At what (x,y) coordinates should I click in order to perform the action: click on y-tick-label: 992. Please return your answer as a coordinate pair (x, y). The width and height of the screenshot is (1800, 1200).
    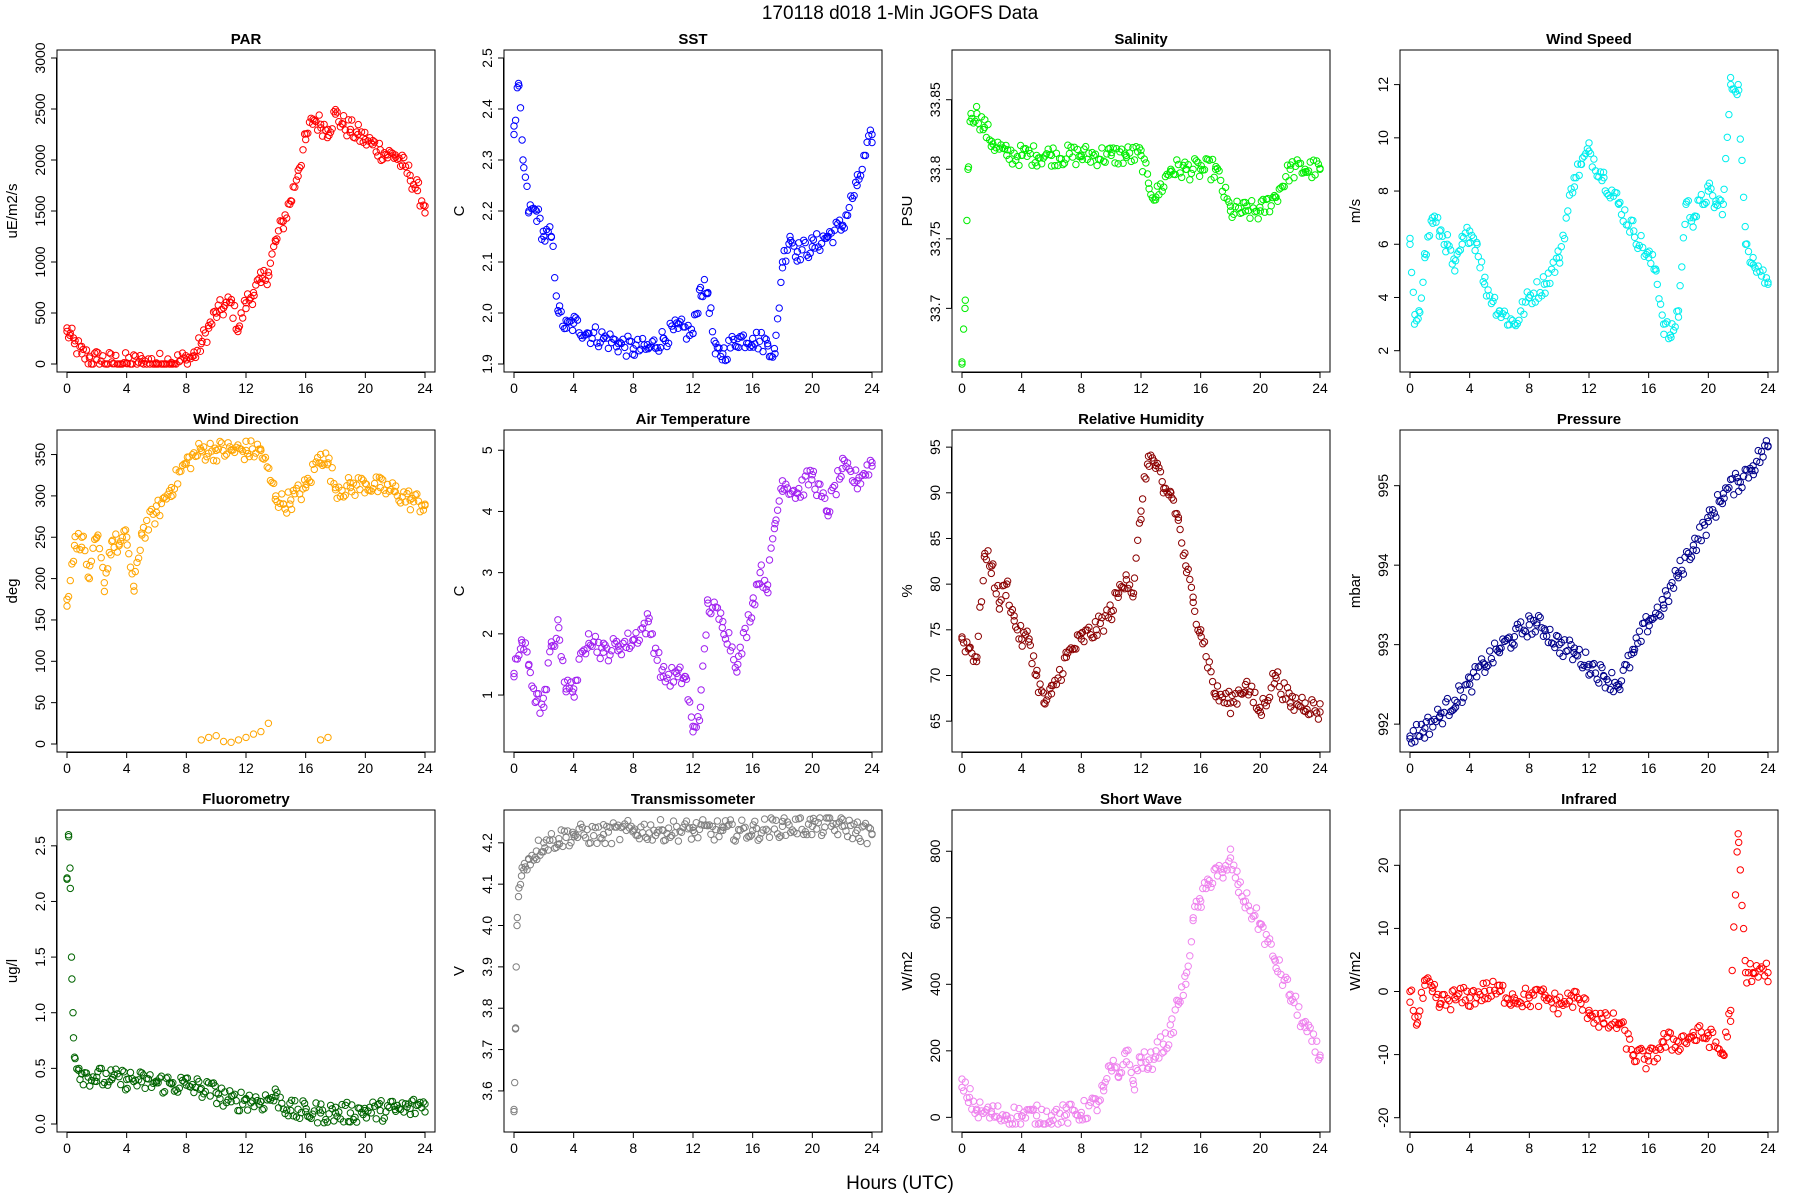
    Looking at the image, I should click on (1383, 724).